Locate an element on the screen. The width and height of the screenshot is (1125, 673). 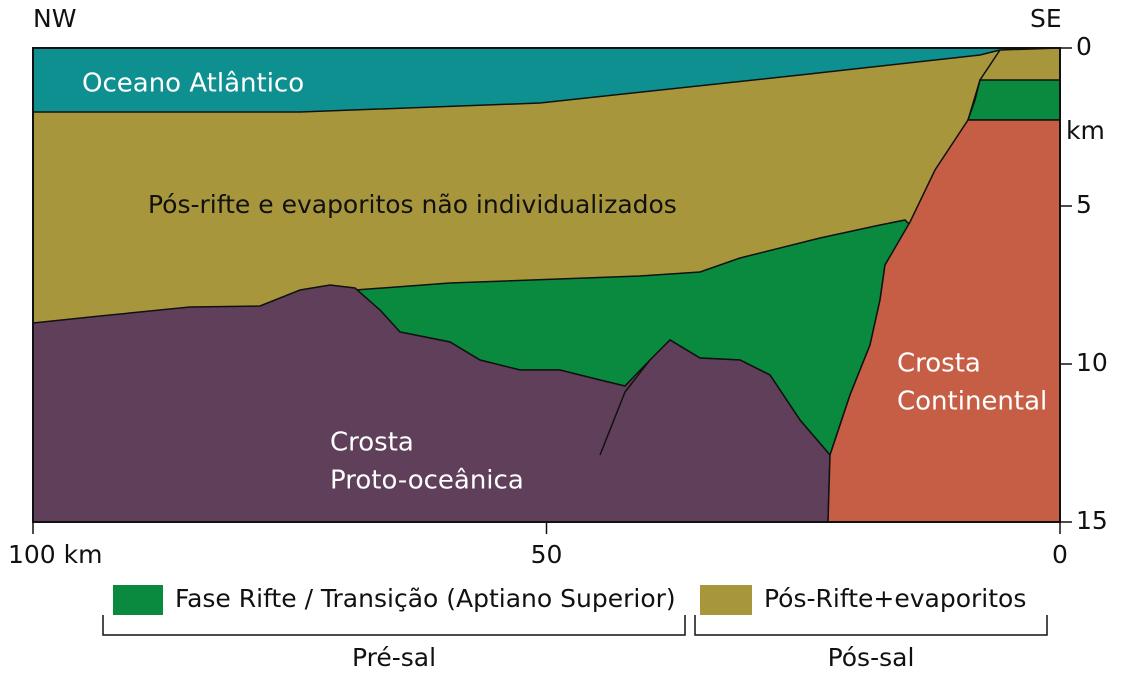
depth-tick-label: 0 is located at coordinates (1084, 46).